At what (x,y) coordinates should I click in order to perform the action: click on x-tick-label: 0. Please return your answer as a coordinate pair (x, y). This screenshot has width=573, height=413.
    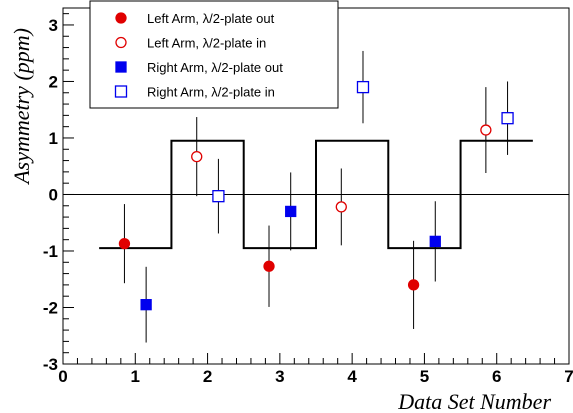
    Looking at the image, I should click on (62, 376).